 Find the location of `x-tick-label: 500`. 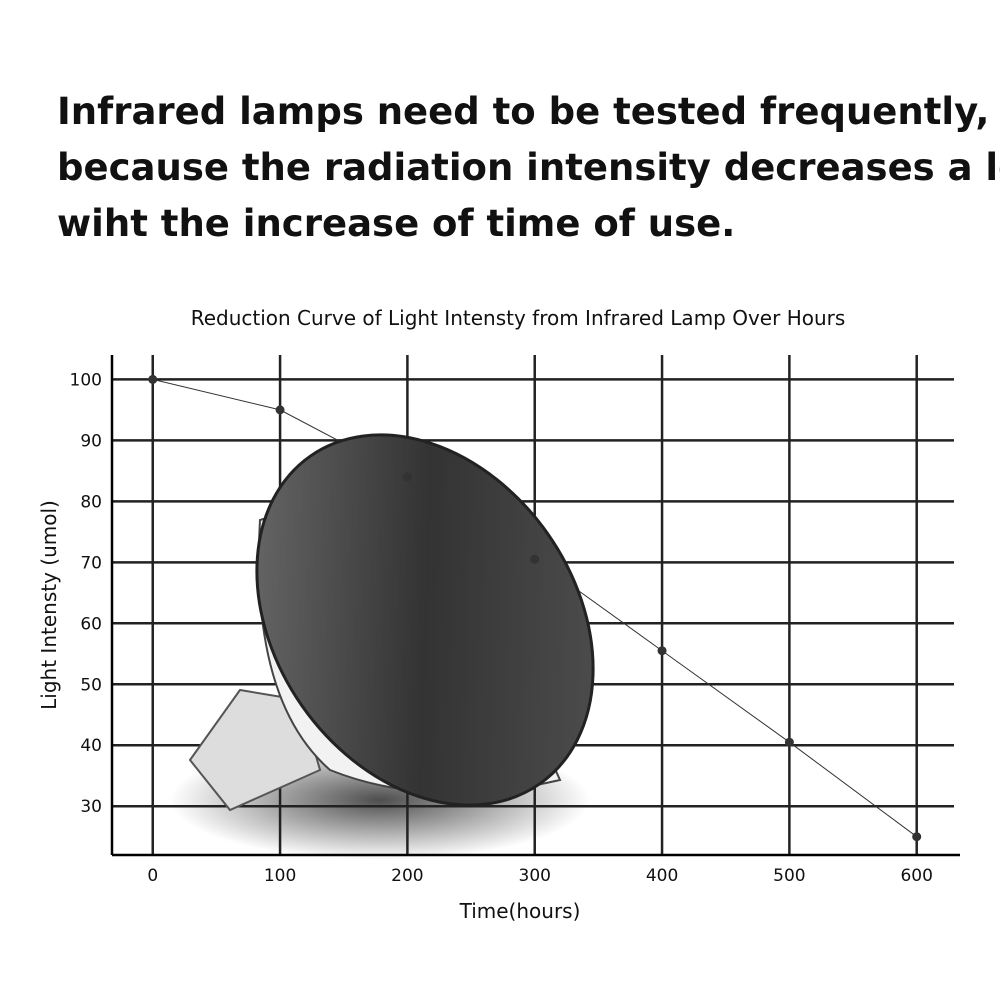

x-tick-label: 500 is located at coordinates (789, 876).